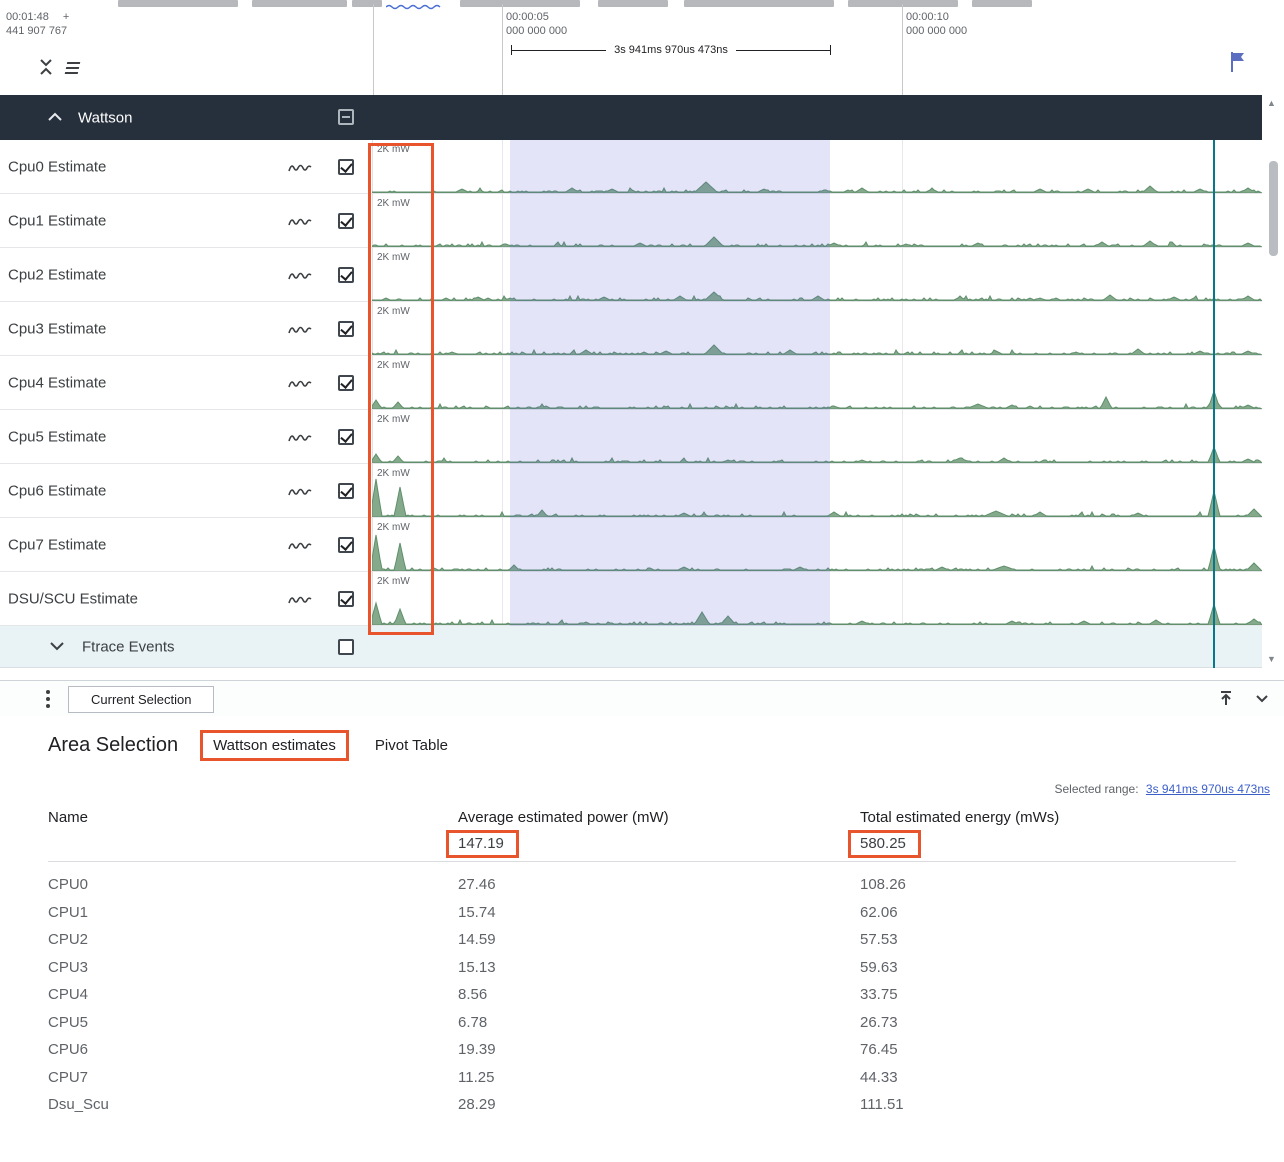 The height and width of the screenshot is (1162, 1284). What do you see at coordinates (937, 24) in the screenshot?
I see `ruler-timestamp-2: 00:00:10 000 000 000` at bounding box center [937, 24].